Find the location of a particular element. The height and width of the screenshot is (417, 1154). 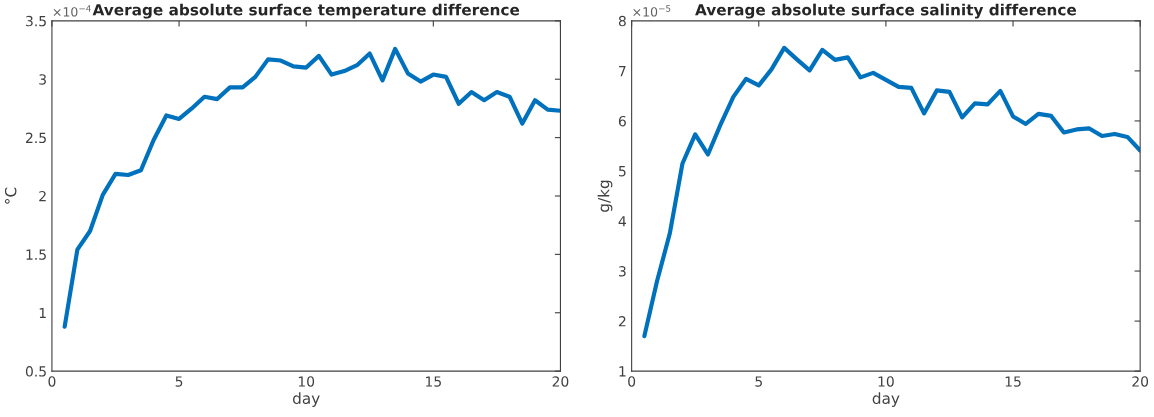

y-tick-label: 8 is located at coordinates (622, 21).